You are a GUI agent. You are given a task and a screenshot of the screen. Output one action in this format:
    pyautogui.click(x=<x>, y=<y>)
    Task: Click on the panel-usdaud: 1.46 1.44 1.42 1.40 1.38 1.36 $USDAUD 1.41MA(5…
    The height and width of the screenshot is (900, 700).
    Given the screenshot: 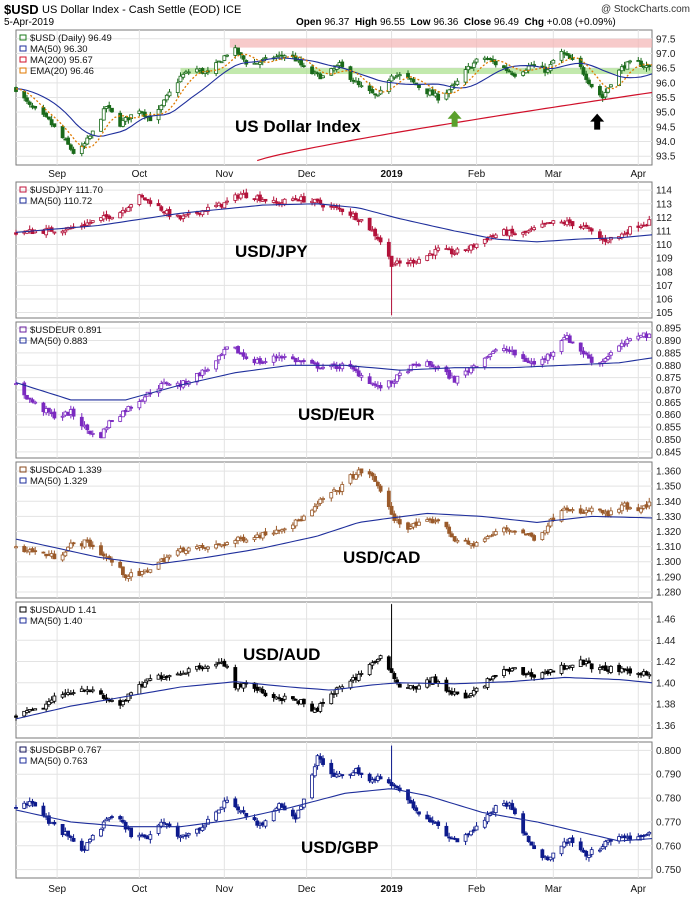 What is the action you would take?
    pyautogui.click(x=345, y=670)
    